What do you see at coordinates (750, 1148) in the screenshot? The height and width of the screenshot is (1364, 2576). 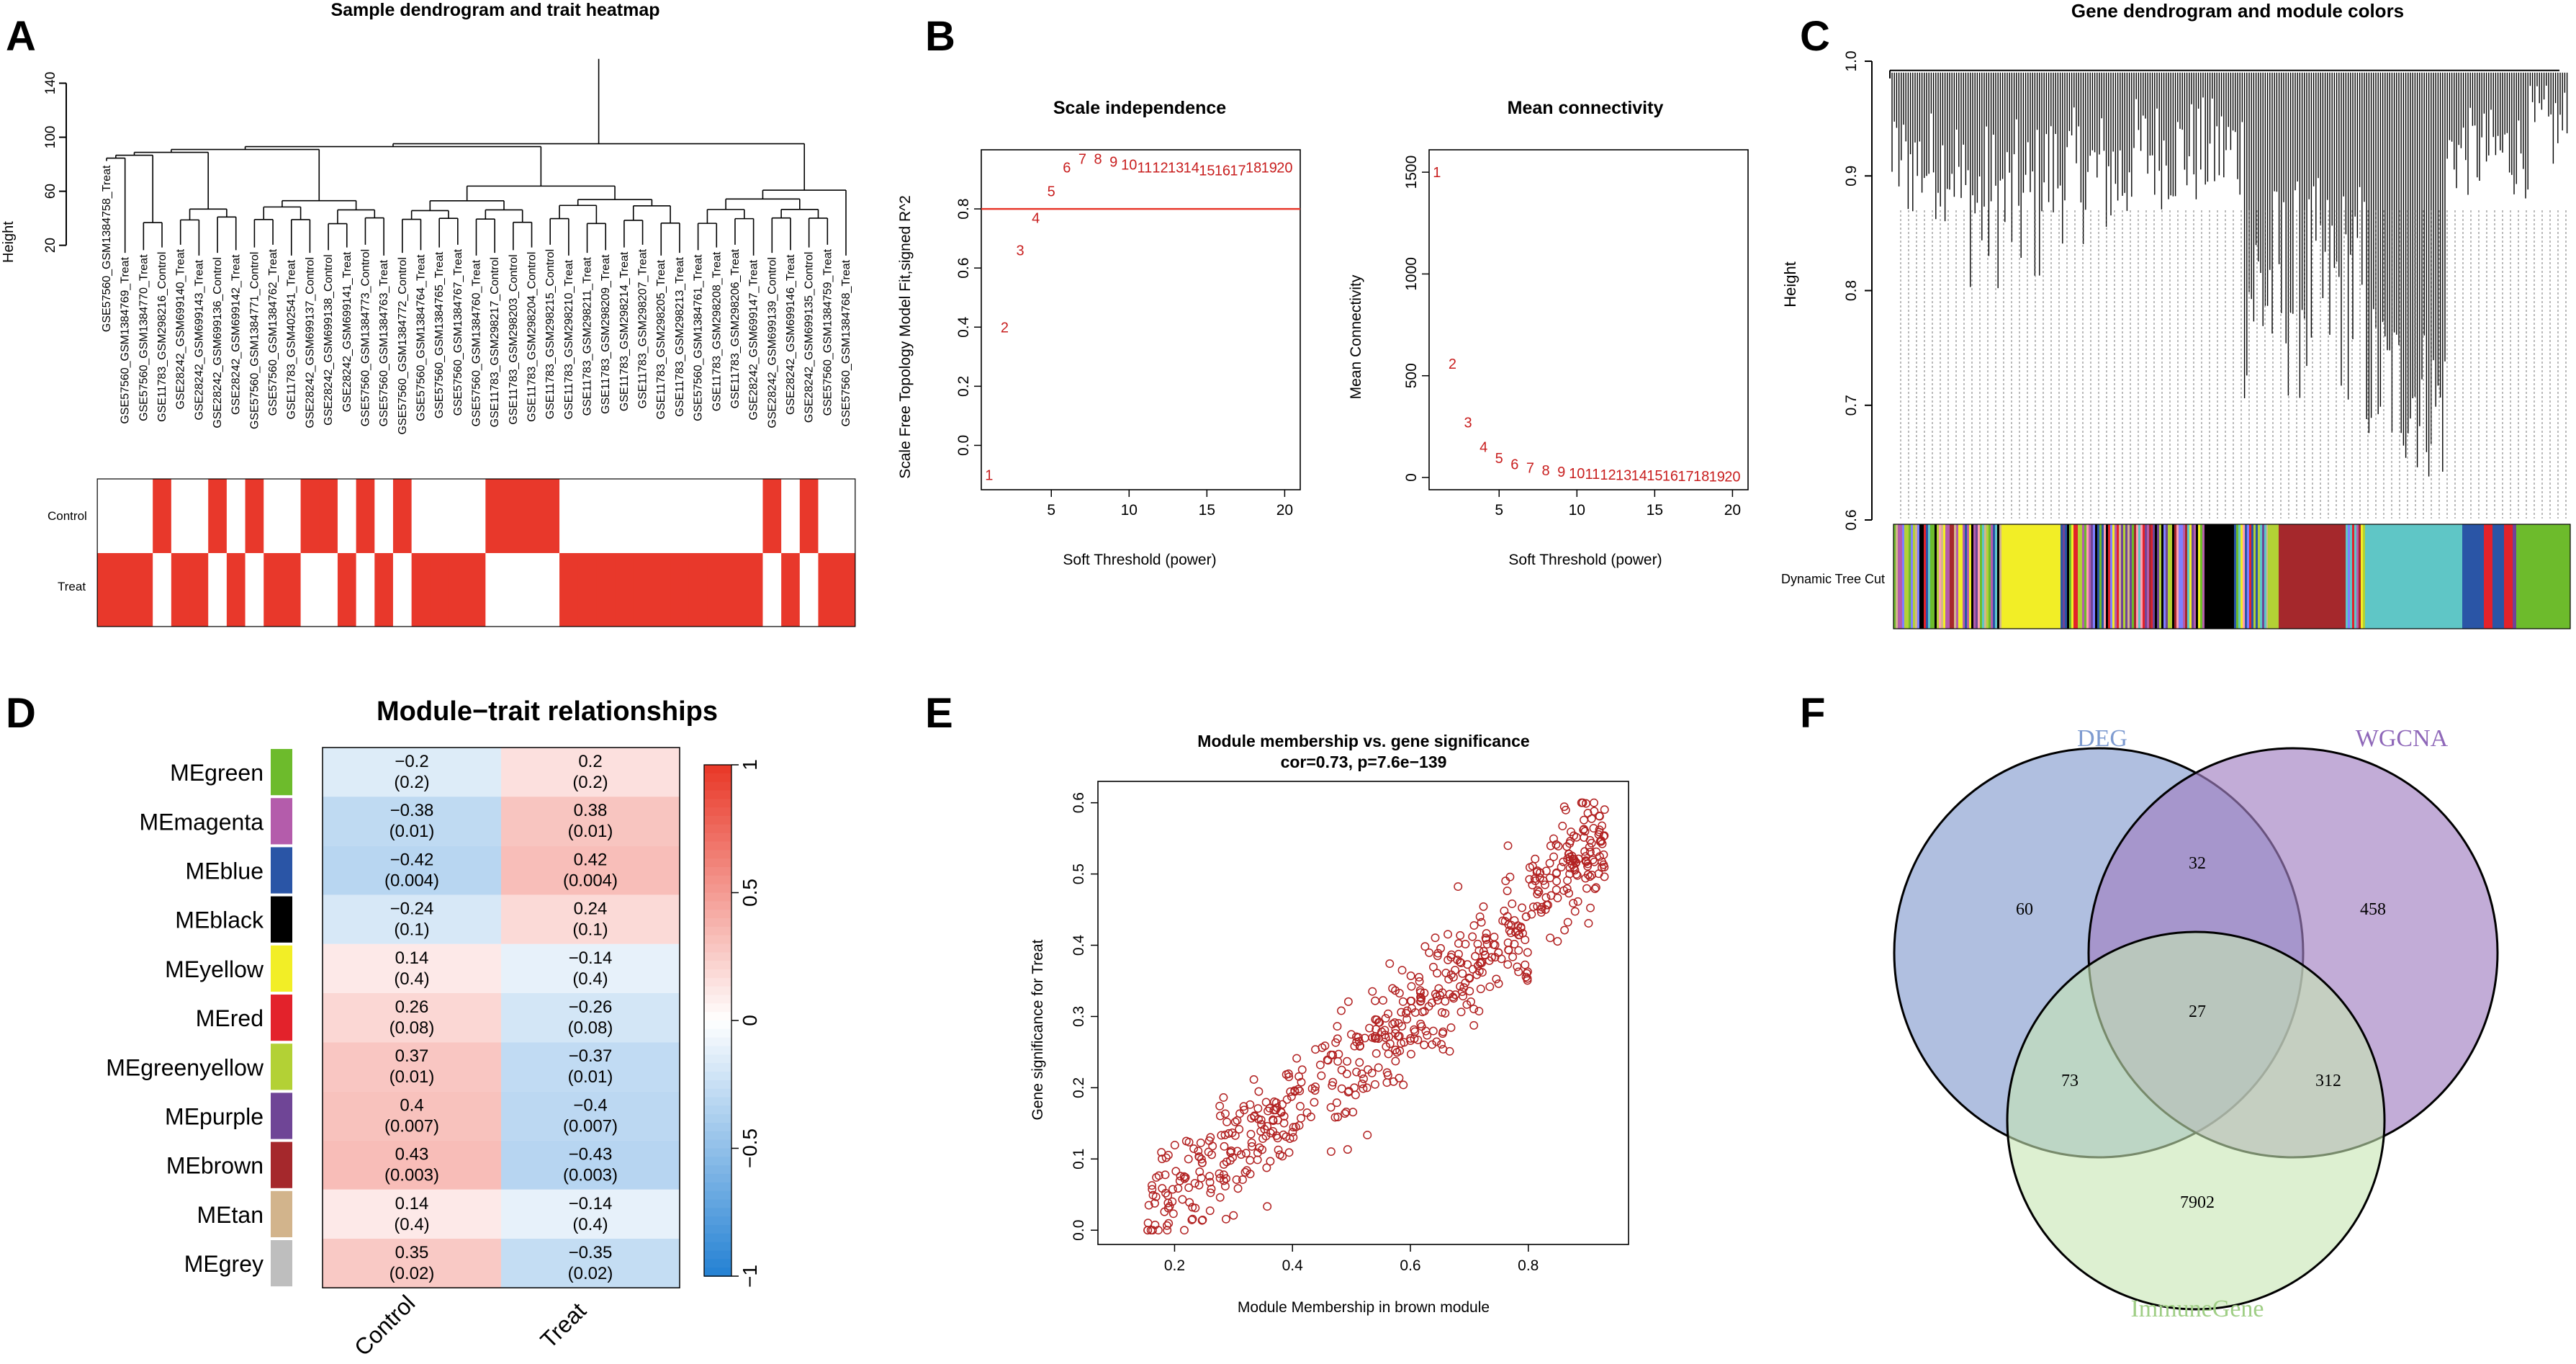 I see `legend-tick-label: −0.5` at bounding box center [750, 1148].